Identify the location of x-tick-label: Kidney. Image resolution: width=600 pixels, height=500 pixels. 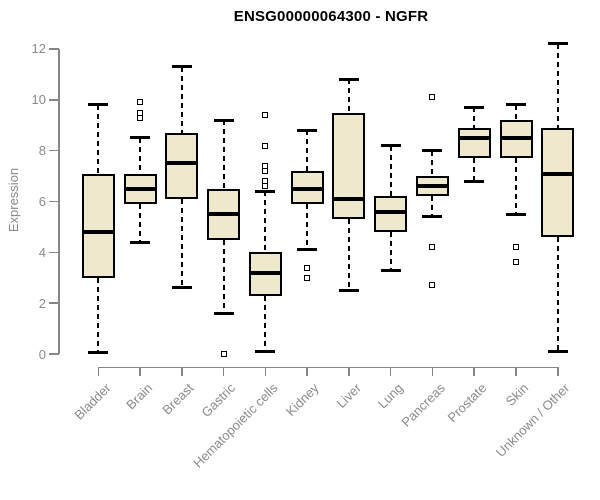
(303, 400).